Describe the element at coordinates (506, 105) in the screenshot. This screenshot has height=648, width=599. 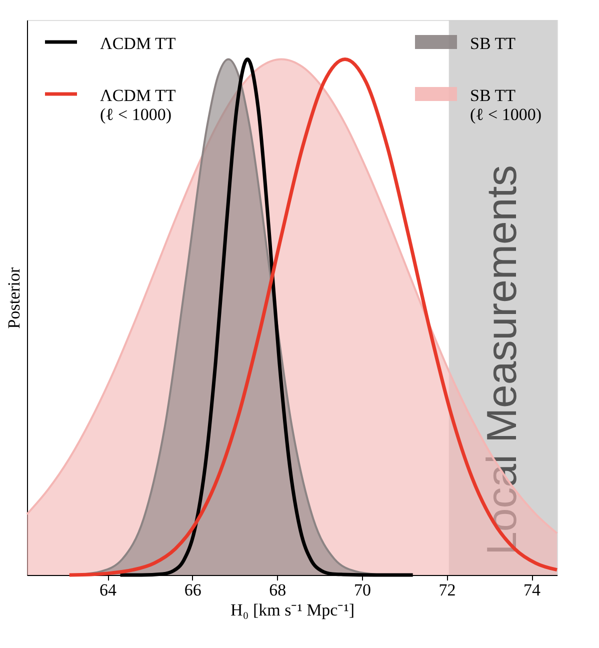
I see `legend-label: SB TT (ℓ < 1000)` at that location.